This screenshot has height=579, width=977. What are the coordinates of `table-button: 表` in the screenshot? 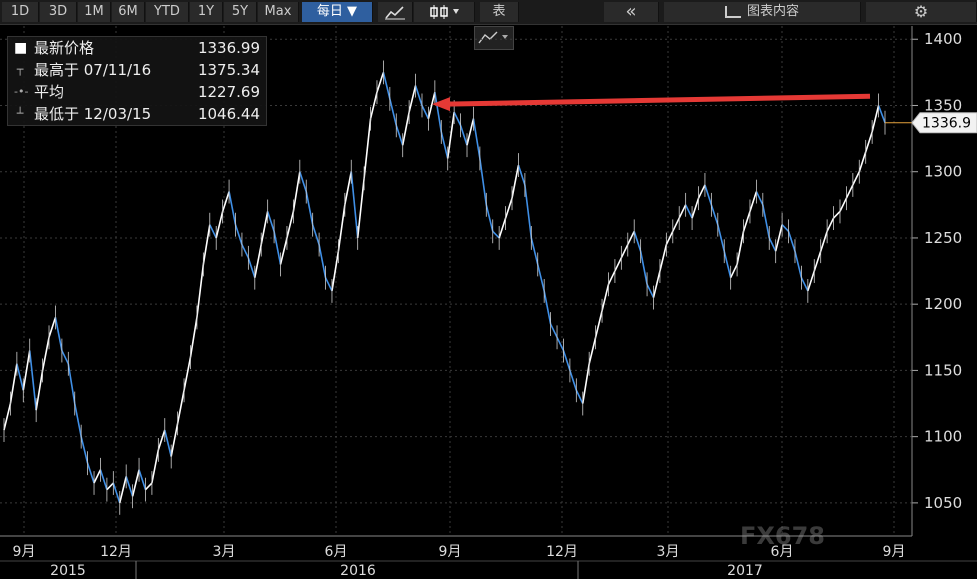 It's located at (499, 12).